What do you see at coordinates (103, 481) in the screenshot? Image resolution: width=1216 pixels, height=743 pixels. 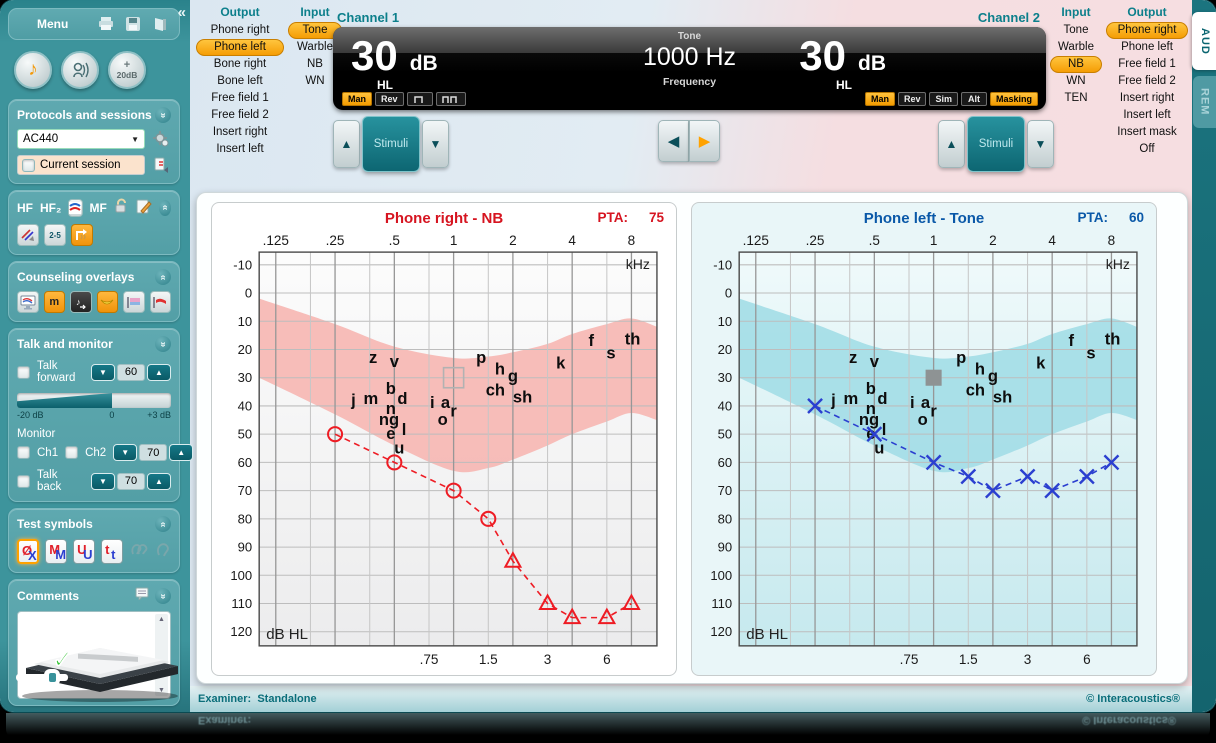 I see `talk-back-down-button: ▼` at bounding box center [103, 481].